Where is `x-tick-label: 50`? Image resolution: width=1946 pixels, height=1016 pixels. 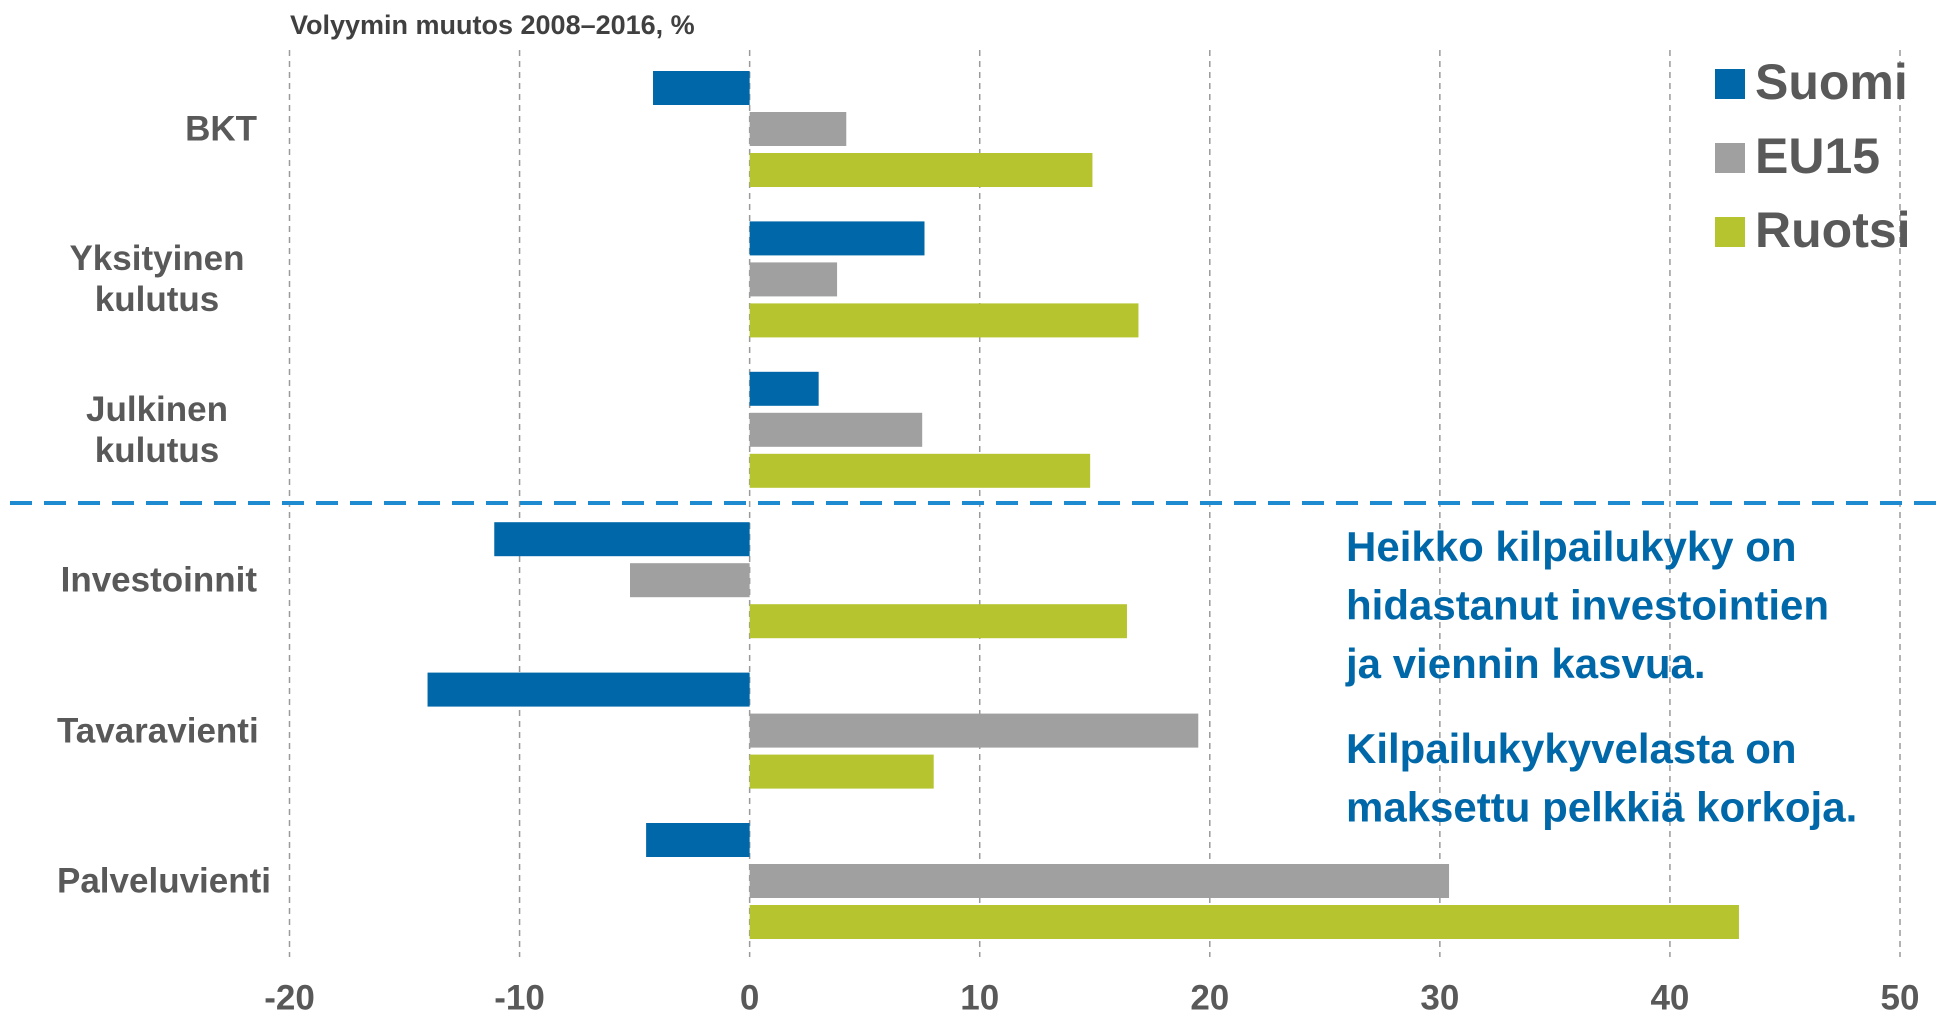
x-tick-label: 50 is located at coordinates (1900, 997).